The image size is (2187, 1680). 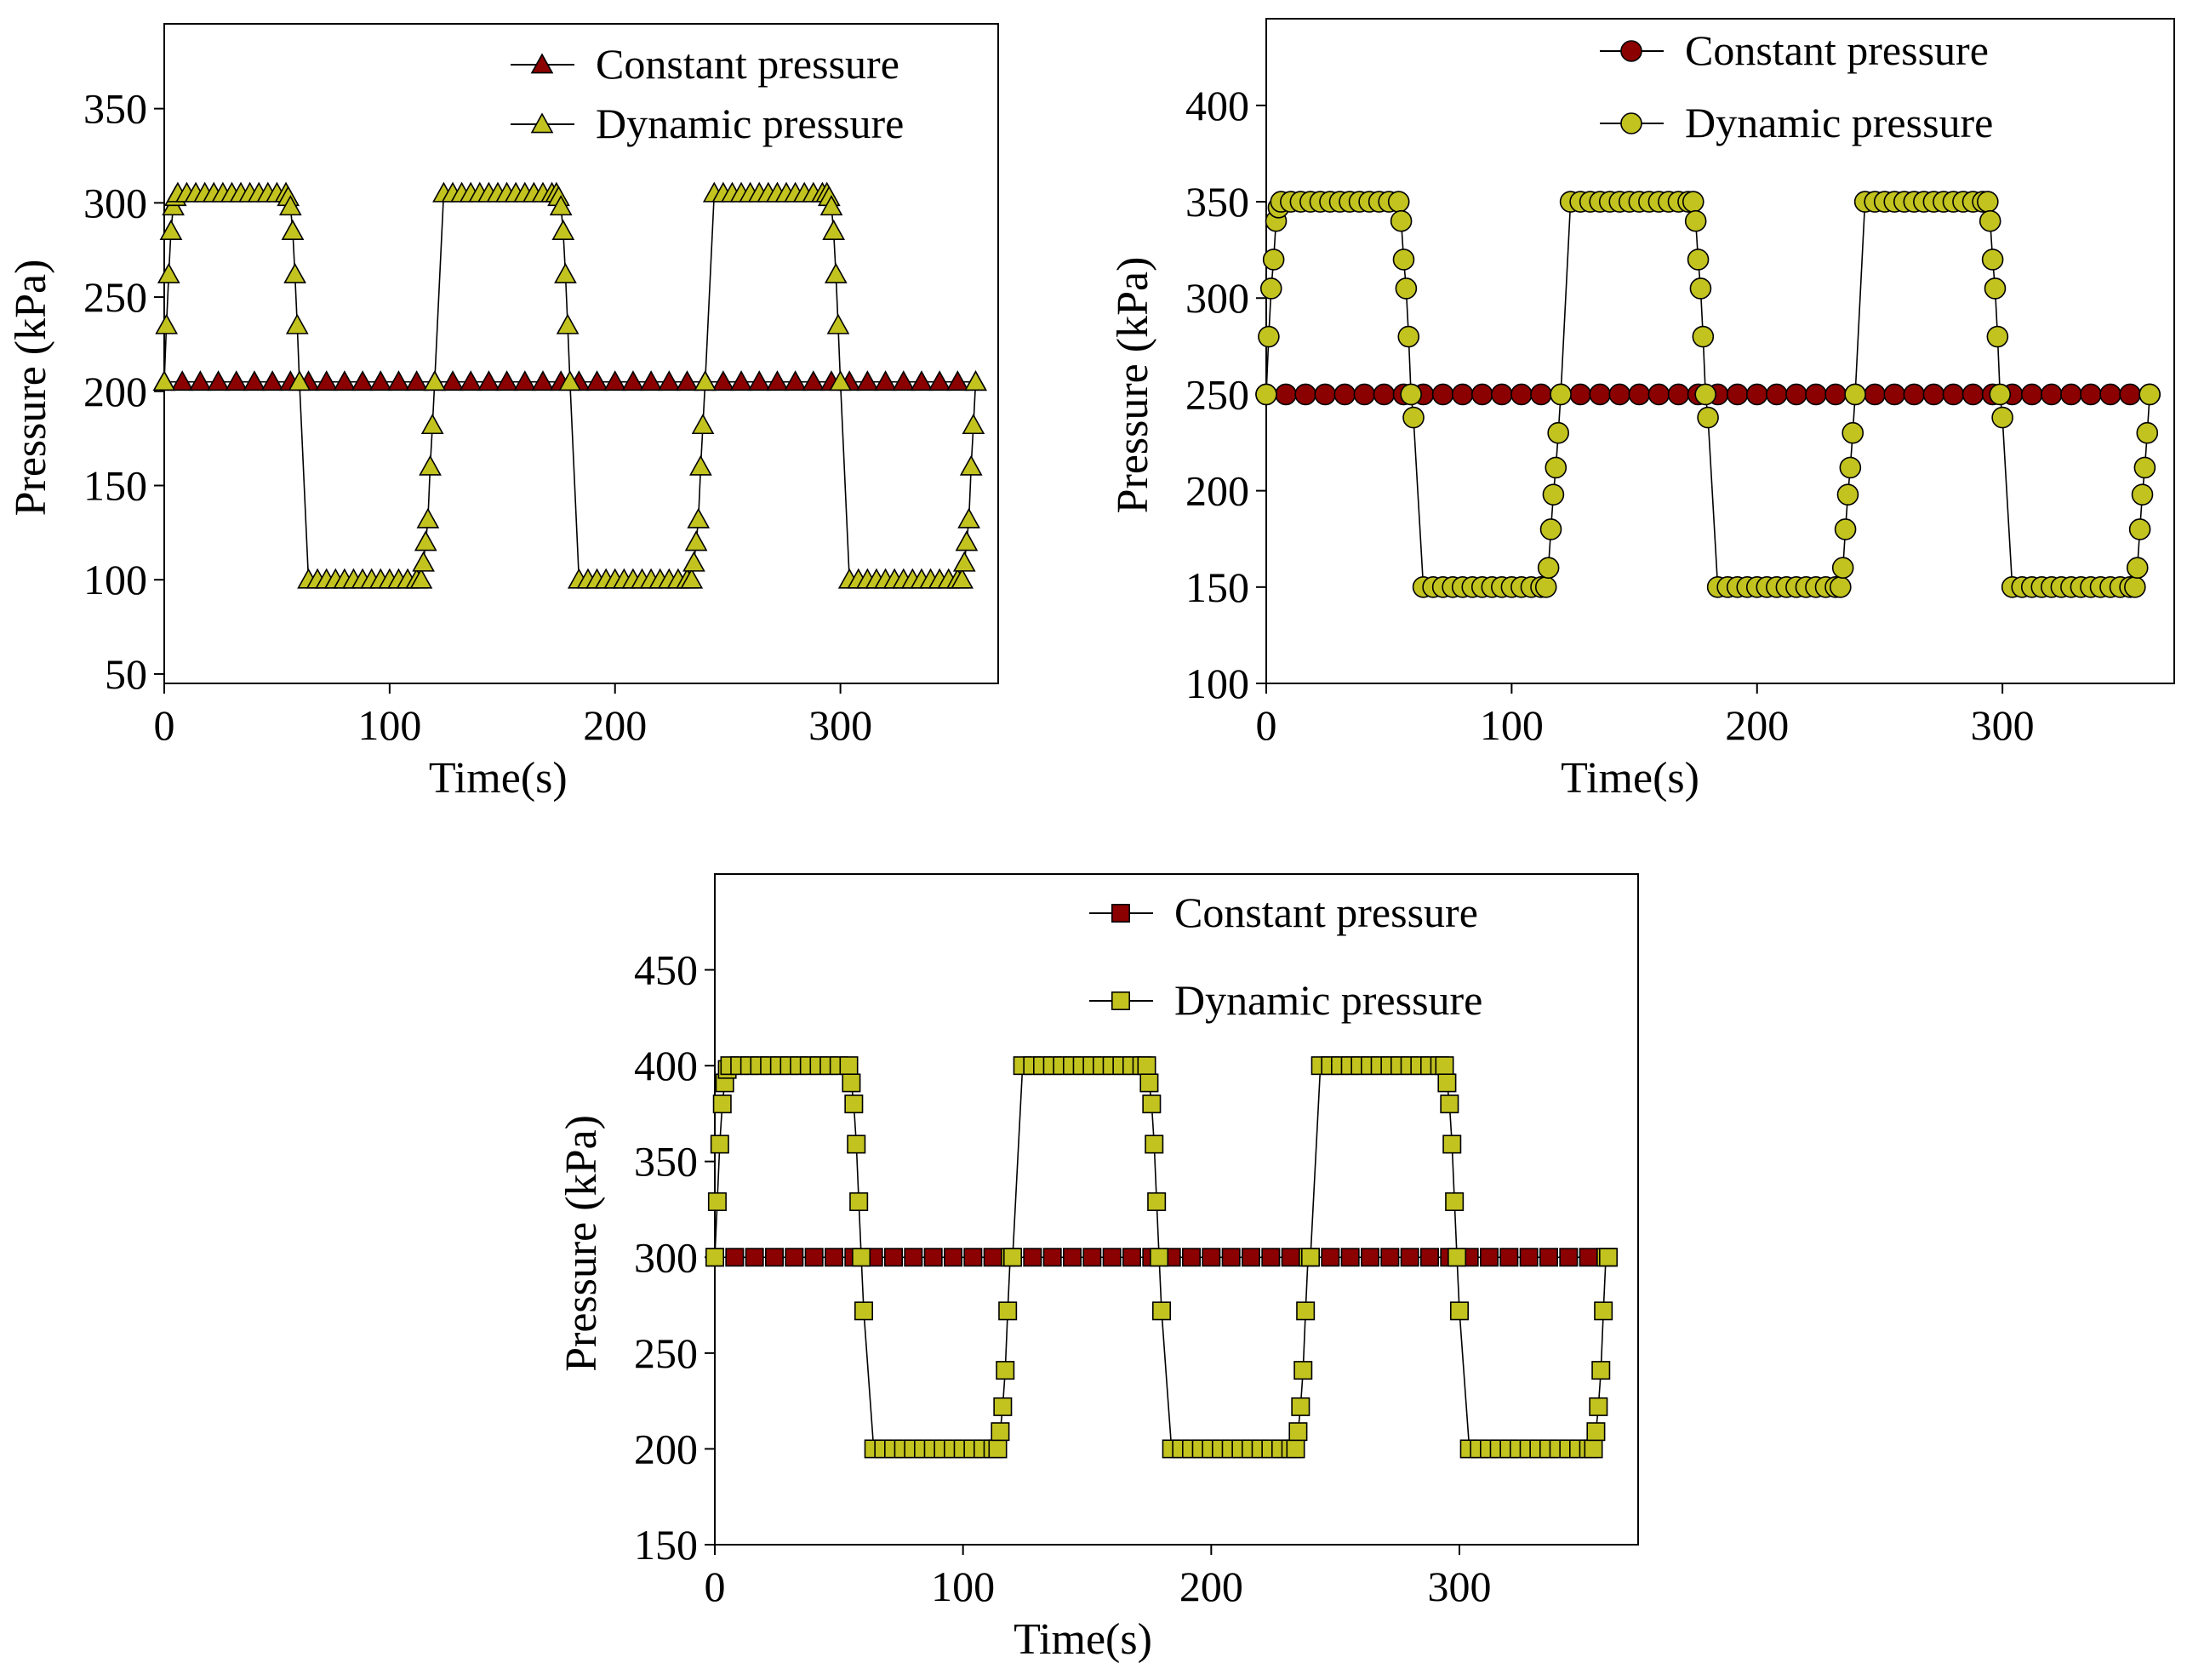 What do you see at coordinates (715, 1586) in the screenshot?
I see `x-tick-label: 0` at bounding box center [715, 1586].